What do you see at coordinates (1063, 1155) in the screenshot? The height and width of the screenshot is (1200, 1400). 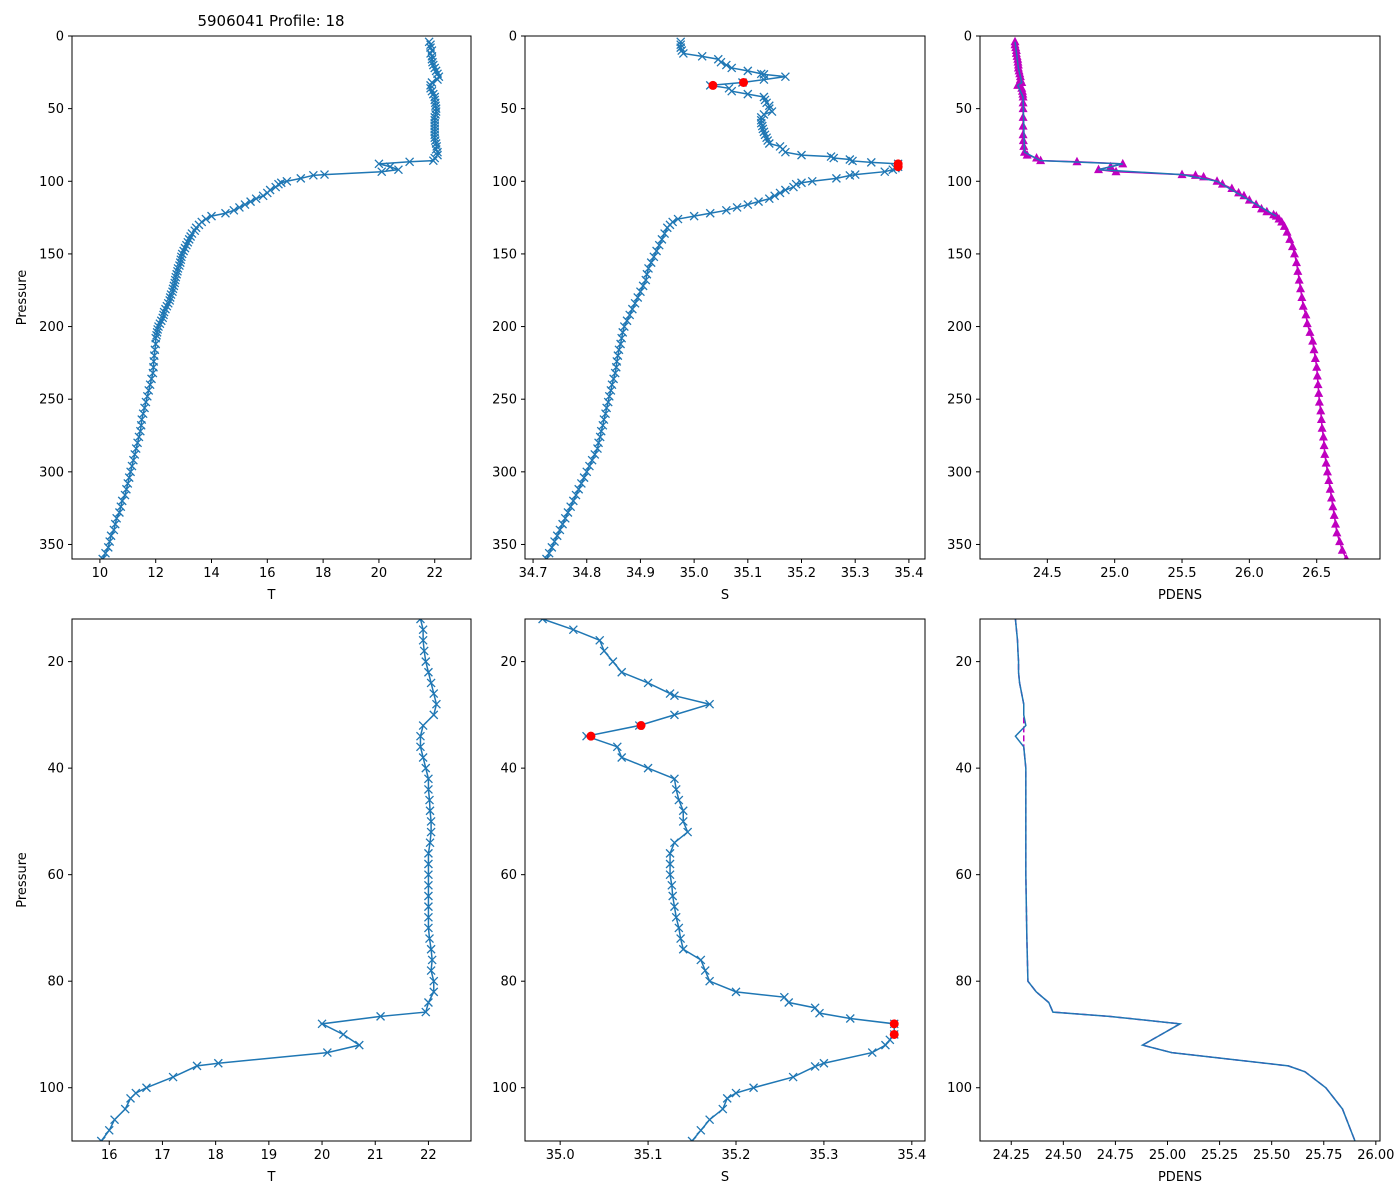 I see `x-tick-label: 24.50` at bounding box center [1063, 1155].